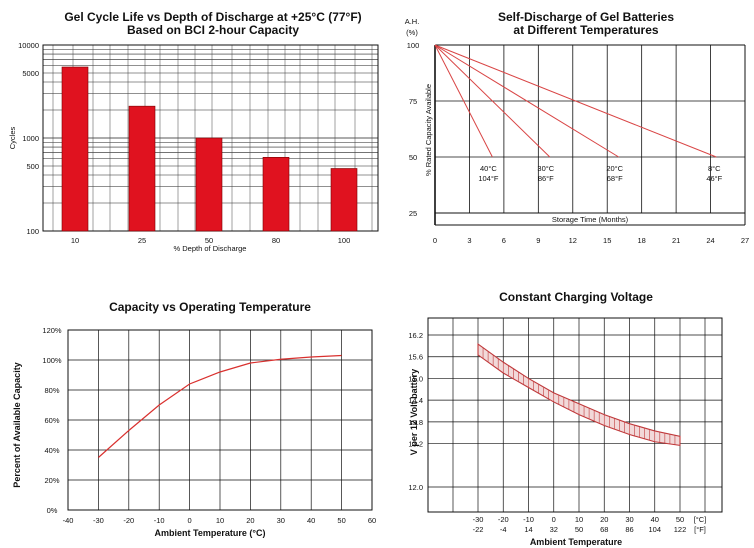 This screenshot has height=548, width=754. Describe the element at coordinates (579, 519) in the screenshot. I see `cv-x-tick-c: 10` at that location.